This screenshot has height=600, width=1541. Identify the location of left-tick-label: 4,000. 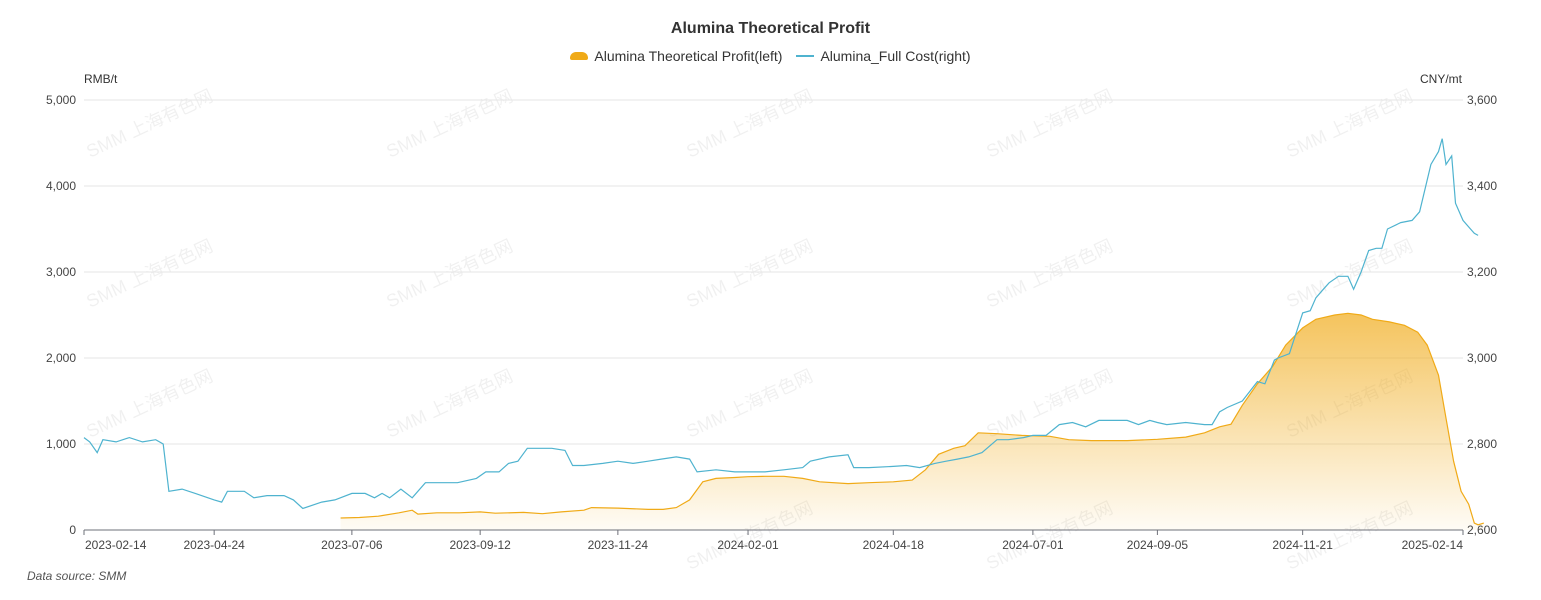
(61, 186).